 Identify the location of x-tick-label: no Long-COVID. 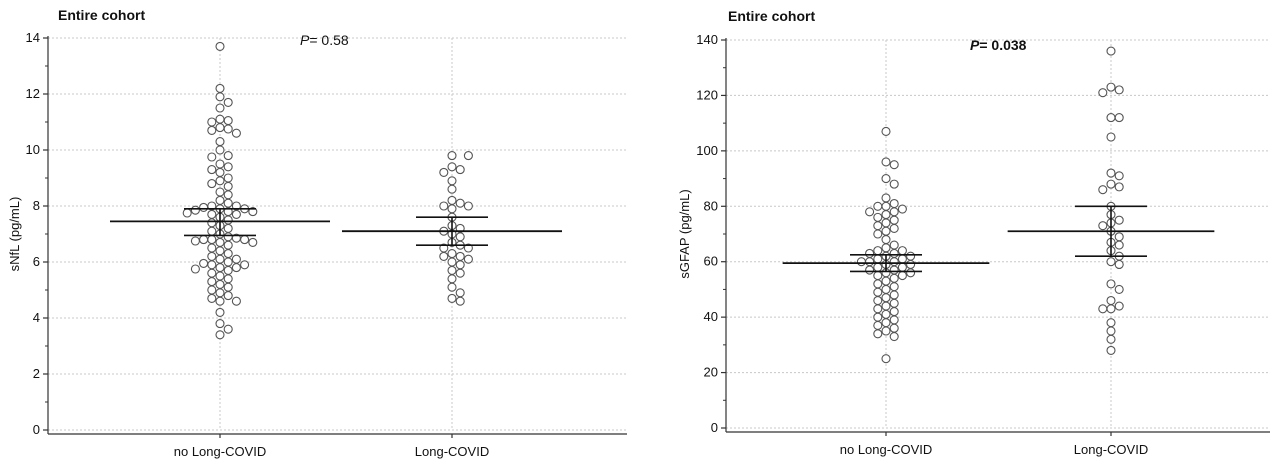
(886, 449).